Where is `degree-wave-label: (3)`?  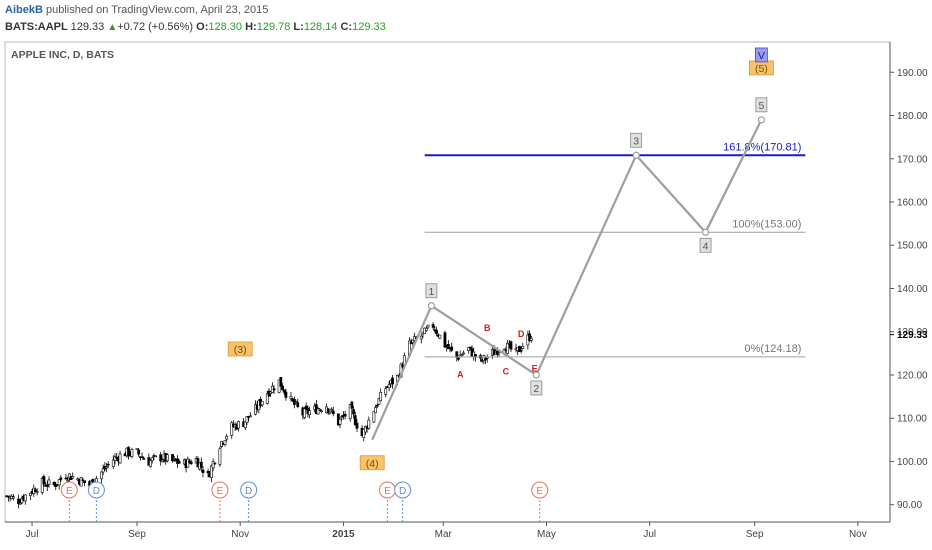 degree-wave-label: (3) is located at coordinates (240, 350).